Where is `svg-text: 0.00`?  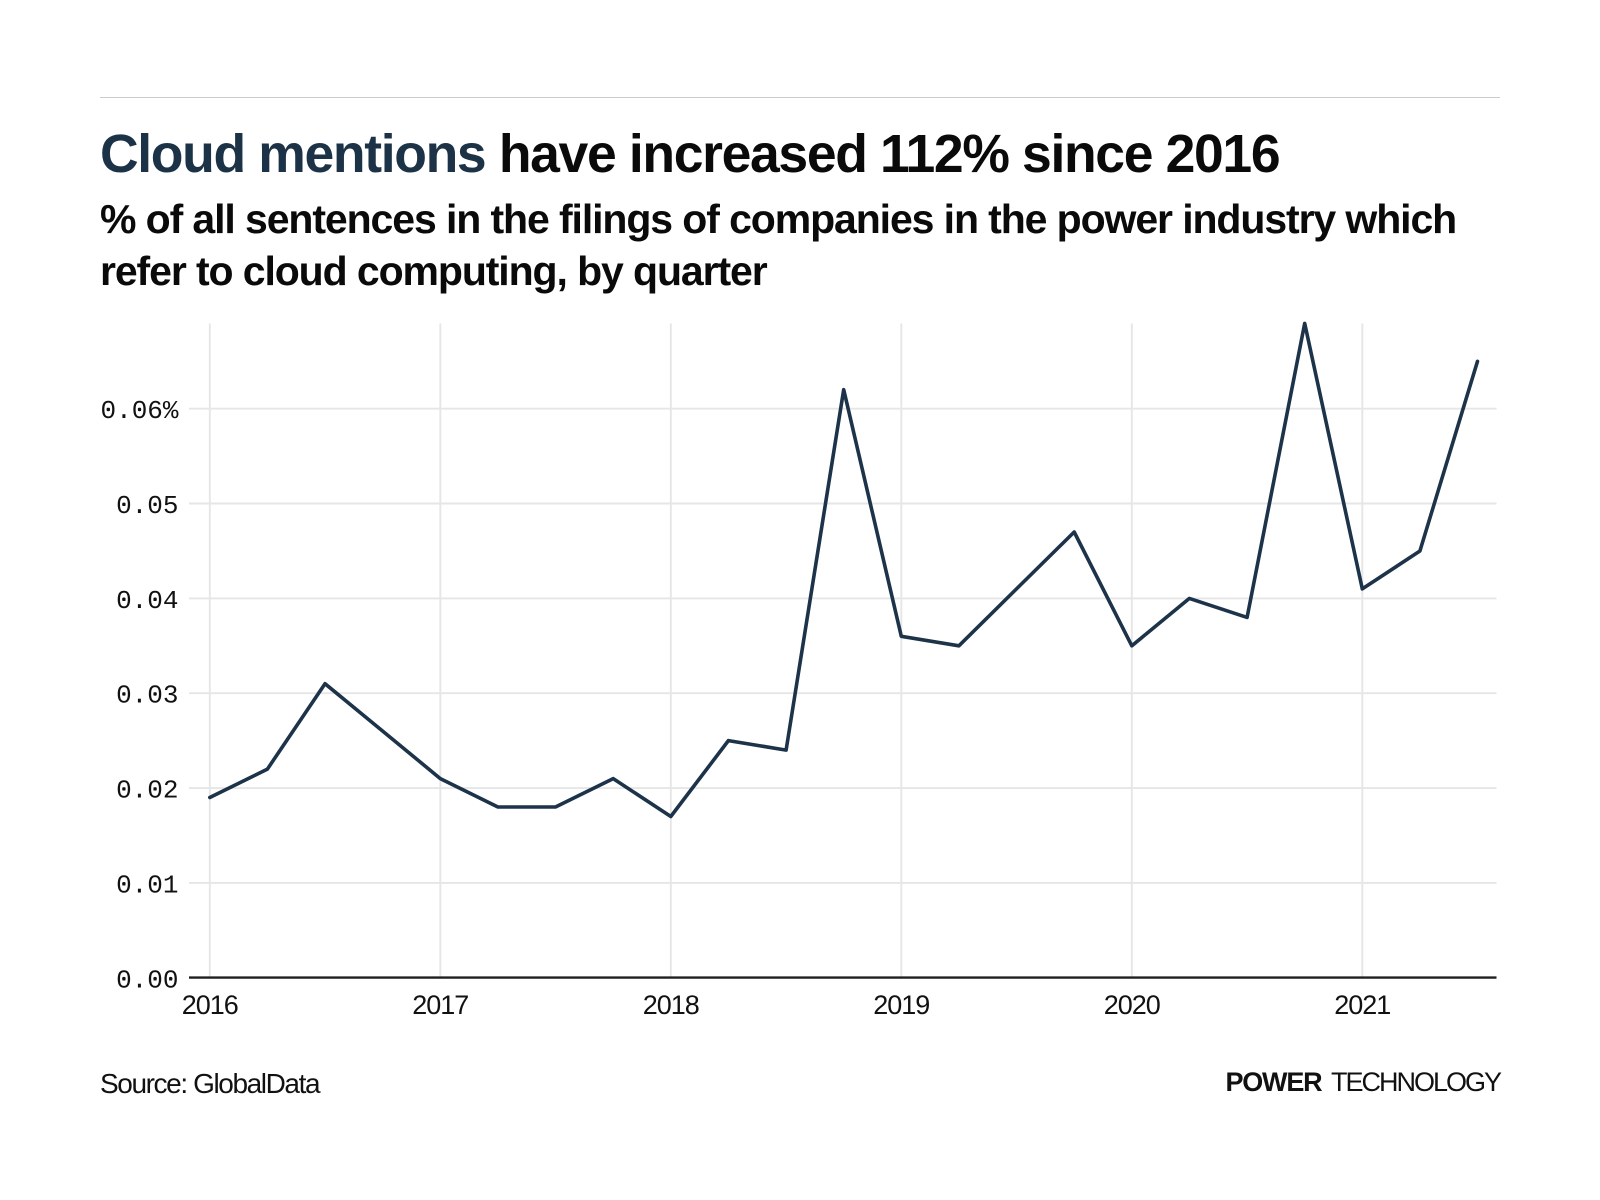
svg-text: 0.00 is located at coordinates (147, 980).